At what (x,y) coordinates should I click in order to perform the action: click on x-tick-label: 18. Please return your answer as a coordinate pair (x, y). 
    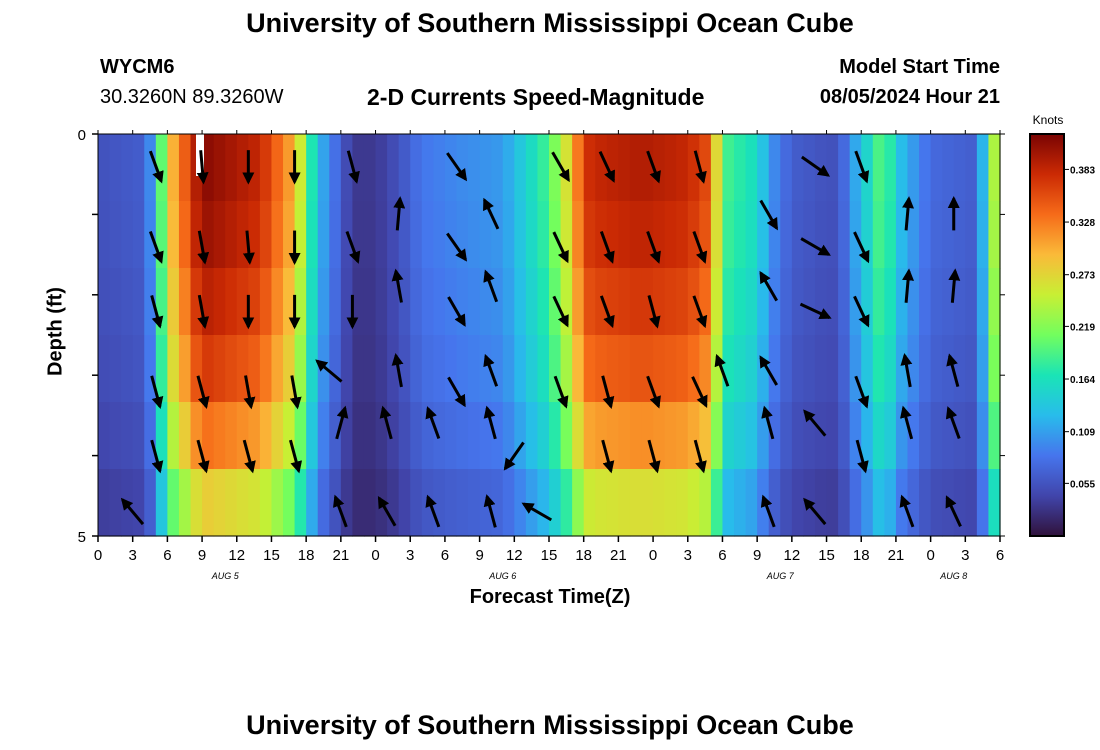
    Looking at the image, I should click on (861, 555).